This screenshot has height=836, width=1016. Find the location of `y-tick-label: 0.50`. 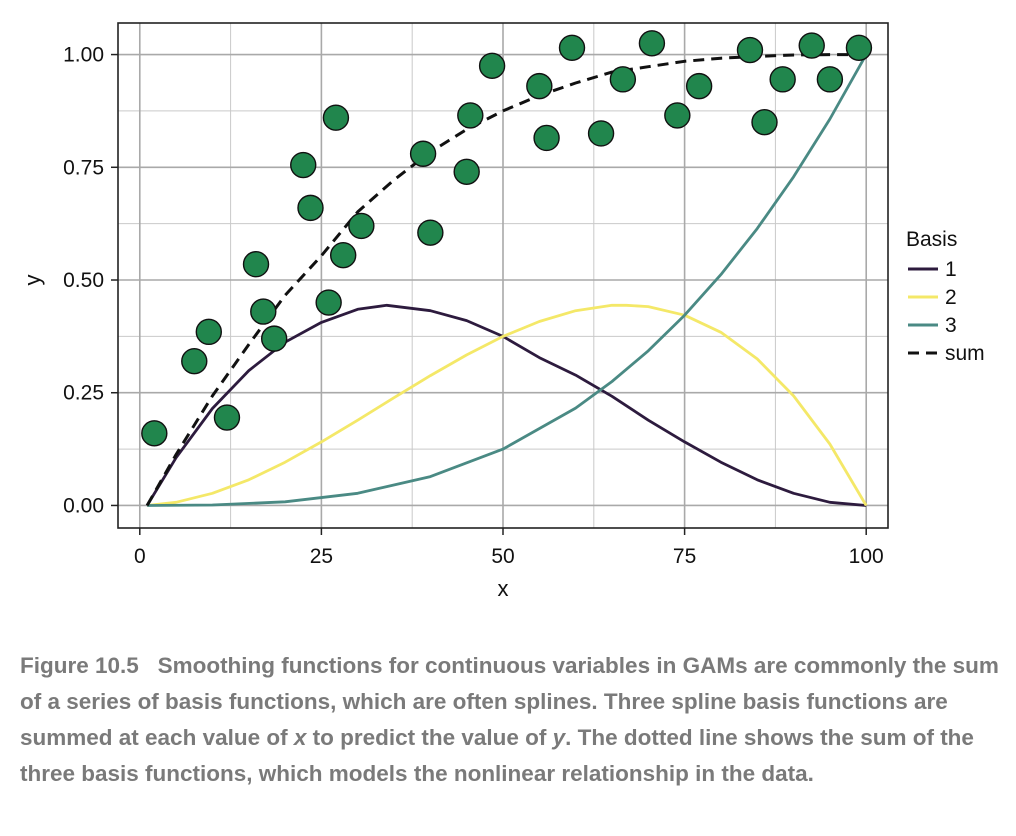

y-tick-label: 0.50 is located at coordinates (83, 280).